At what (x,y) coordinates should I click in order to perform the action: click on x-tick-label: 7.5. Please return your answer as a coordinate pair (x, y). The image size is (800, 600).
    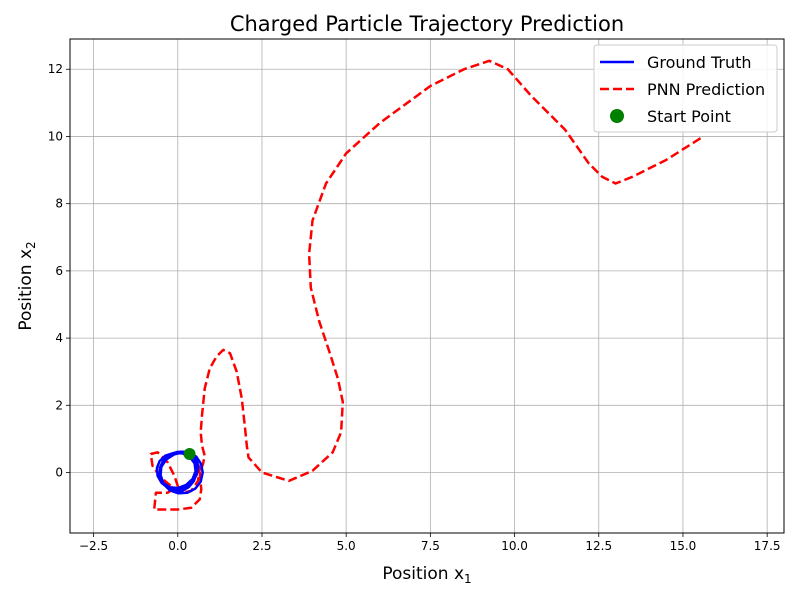
    Looking at the image, I should click on (430, 546).